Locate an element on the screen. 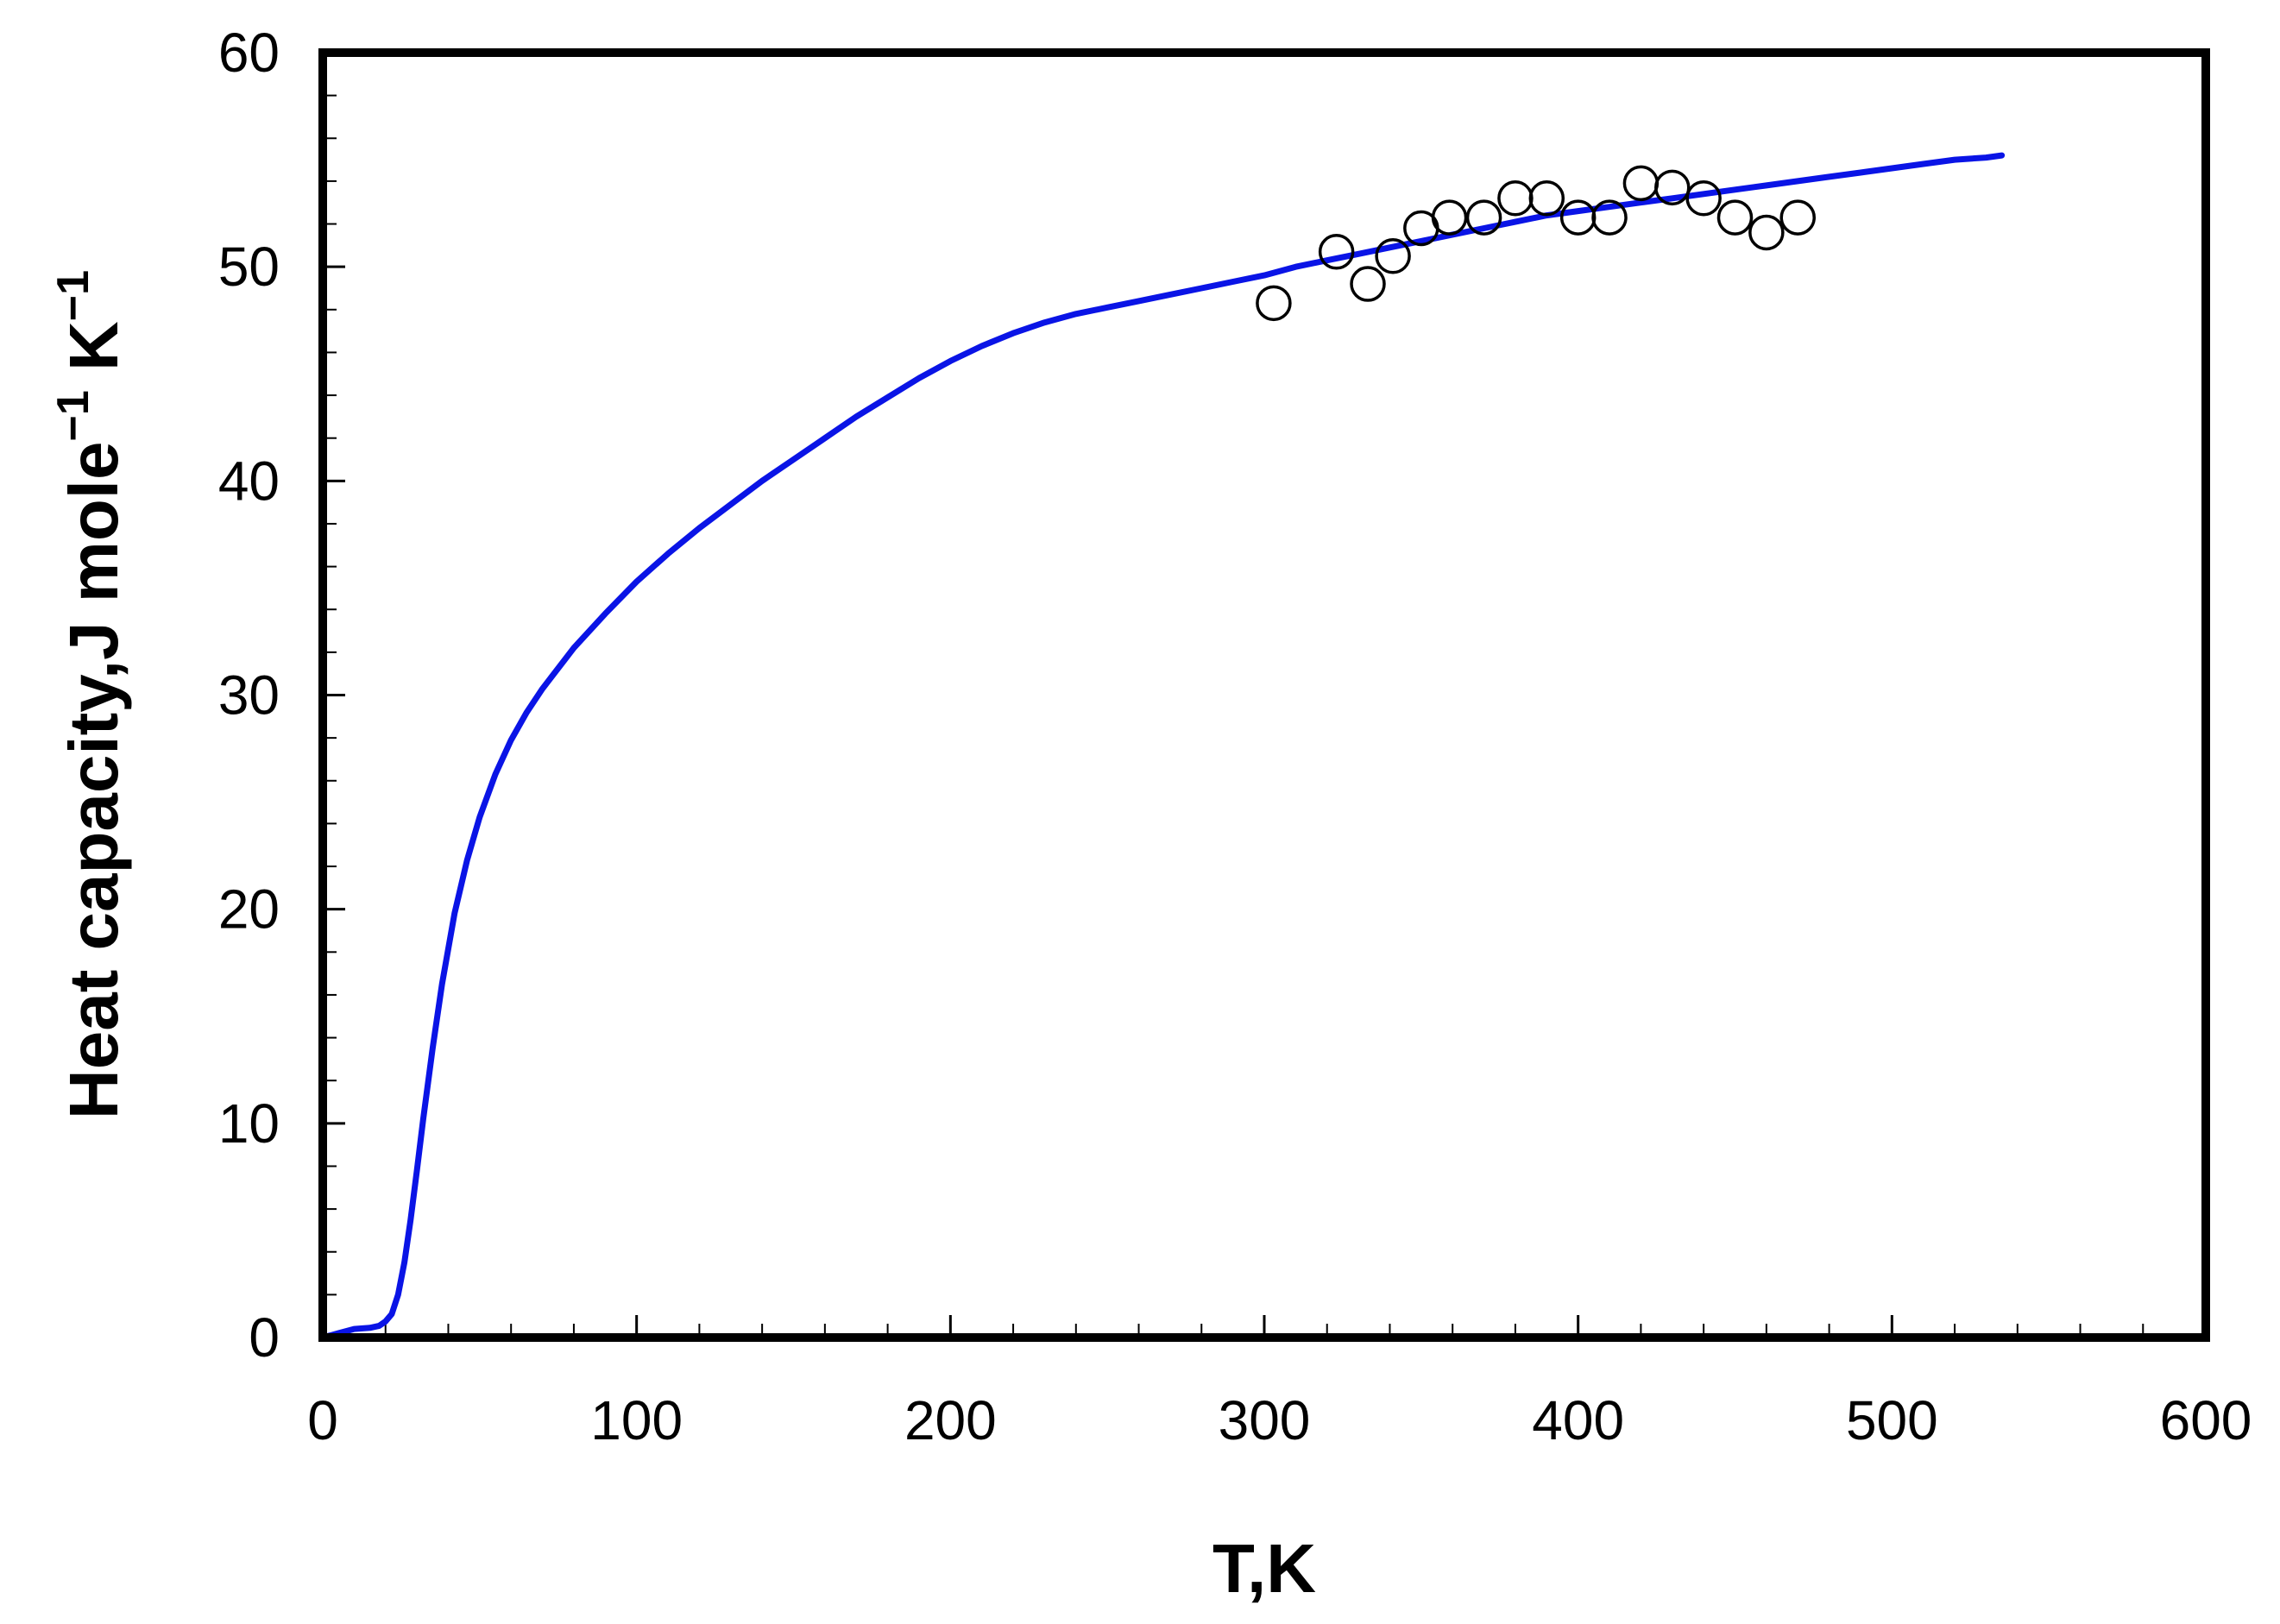 The width and height of the screenshot is (2280, 1624). y-tick-labels: 0 10 20 30 40 50 60 is located at coordinates (249, 695).